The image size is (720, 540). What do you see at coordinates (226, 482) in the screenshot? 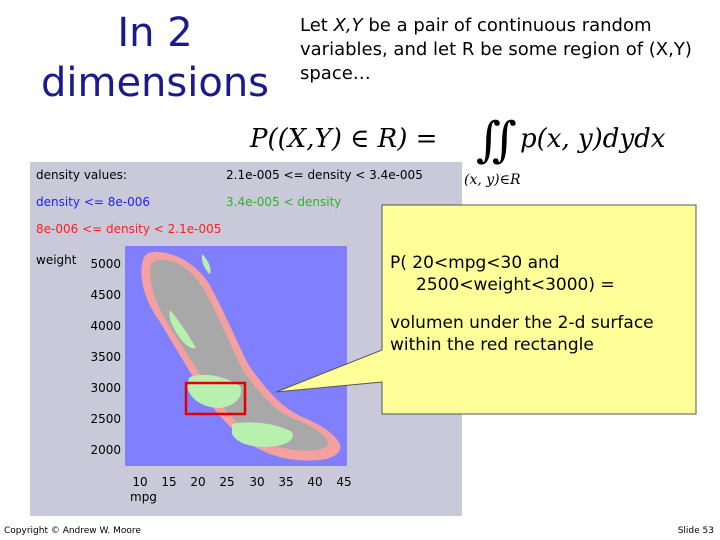
I see `x-tick: 25` at bounding box center [226, 482].